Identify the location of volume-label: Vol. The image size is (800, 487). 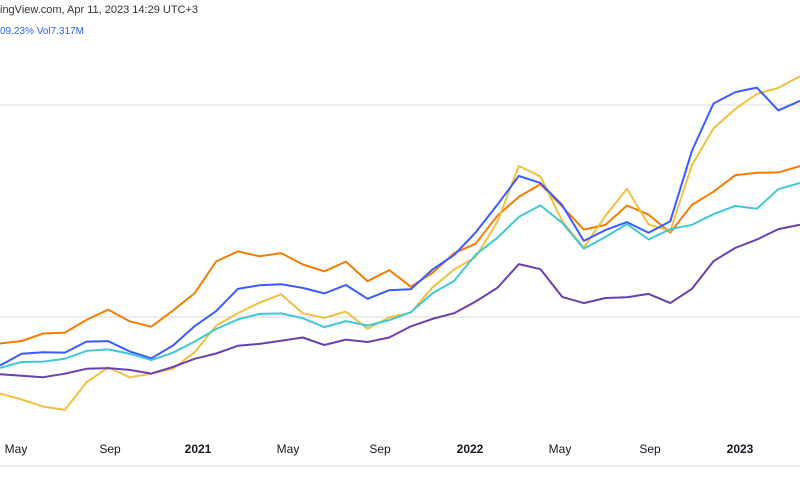
(43, 31).